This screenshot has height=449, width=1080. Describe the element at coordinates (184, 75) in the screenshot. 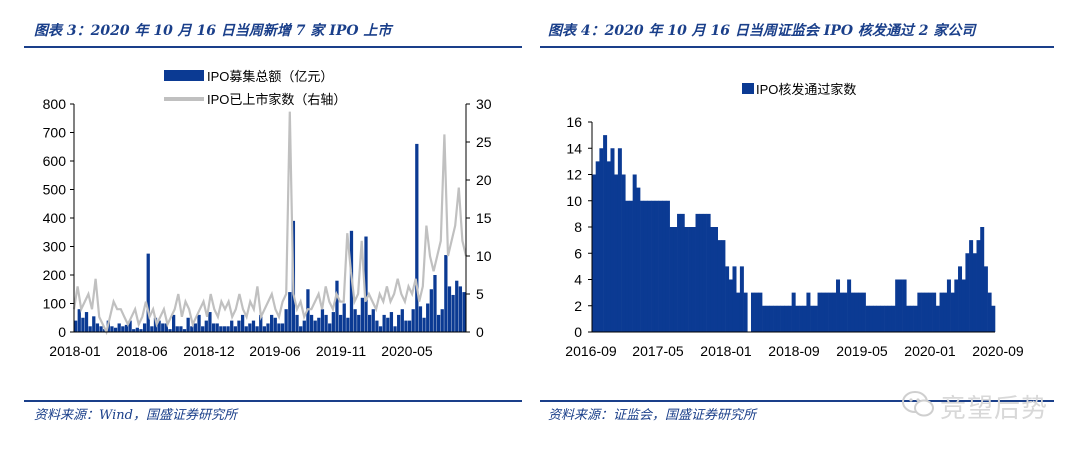

I see `legend-swatch-bar` at that location.